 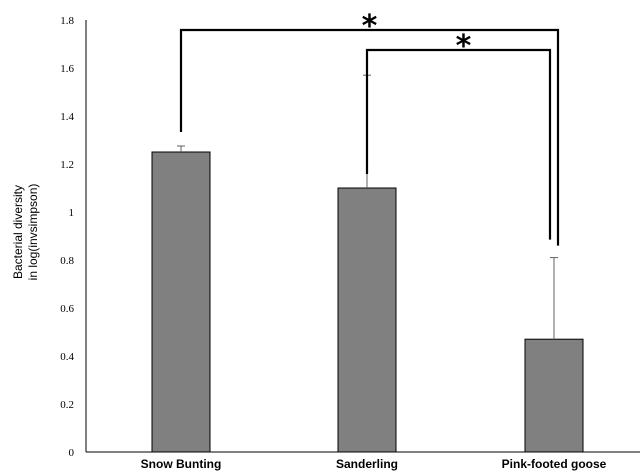 What do you see at coordinates (181, 464) in the screenshot?
I see `x-tick-label: Snow Bunting` at bounding box center [181, 464].